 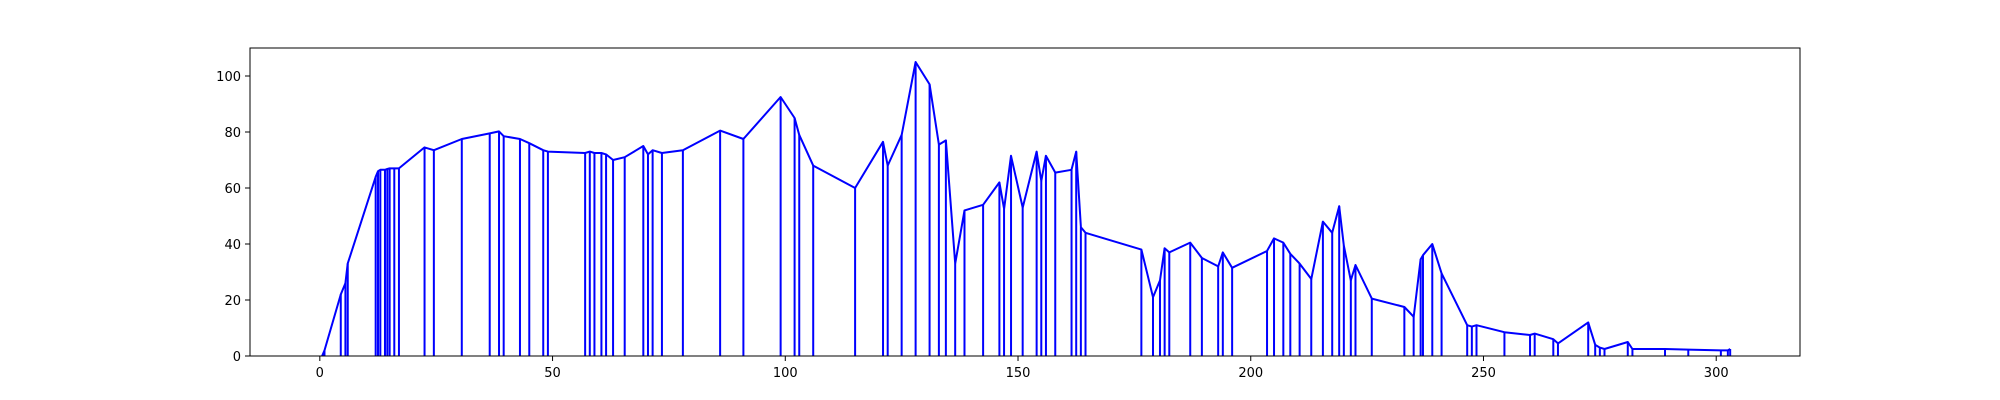 What do you see at coordinates (1483, 373) in the screenshot?
I see `x-tick-label: 250` at bounding box center [1483, 373].